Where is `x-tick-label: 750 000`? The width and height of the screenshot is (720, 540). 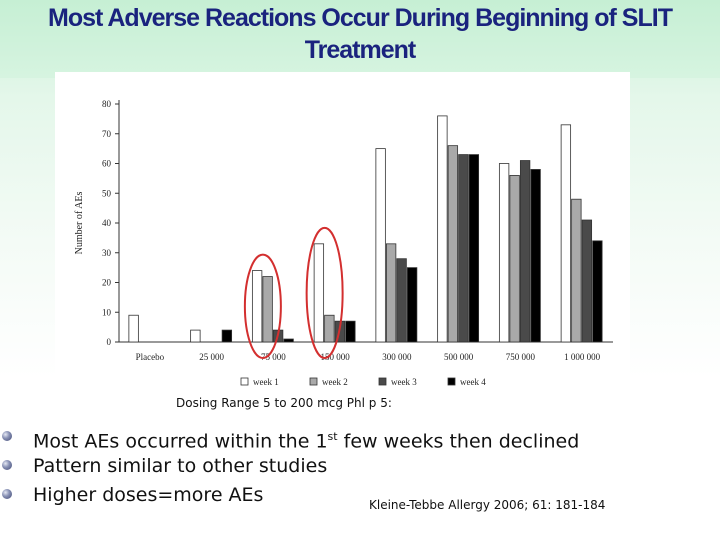 x-tick-label: 750 000 is located at coordinates (521, 357).